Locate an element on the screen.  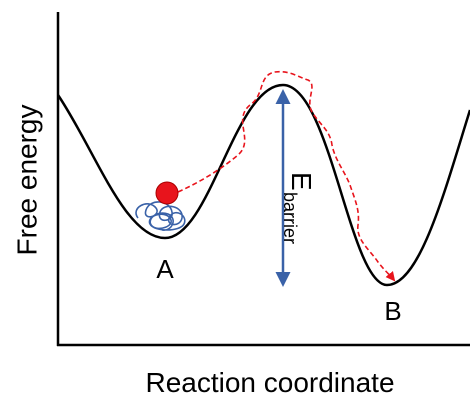
x-axis-label: Reaction coordinate is located at coordinates (269, 382).